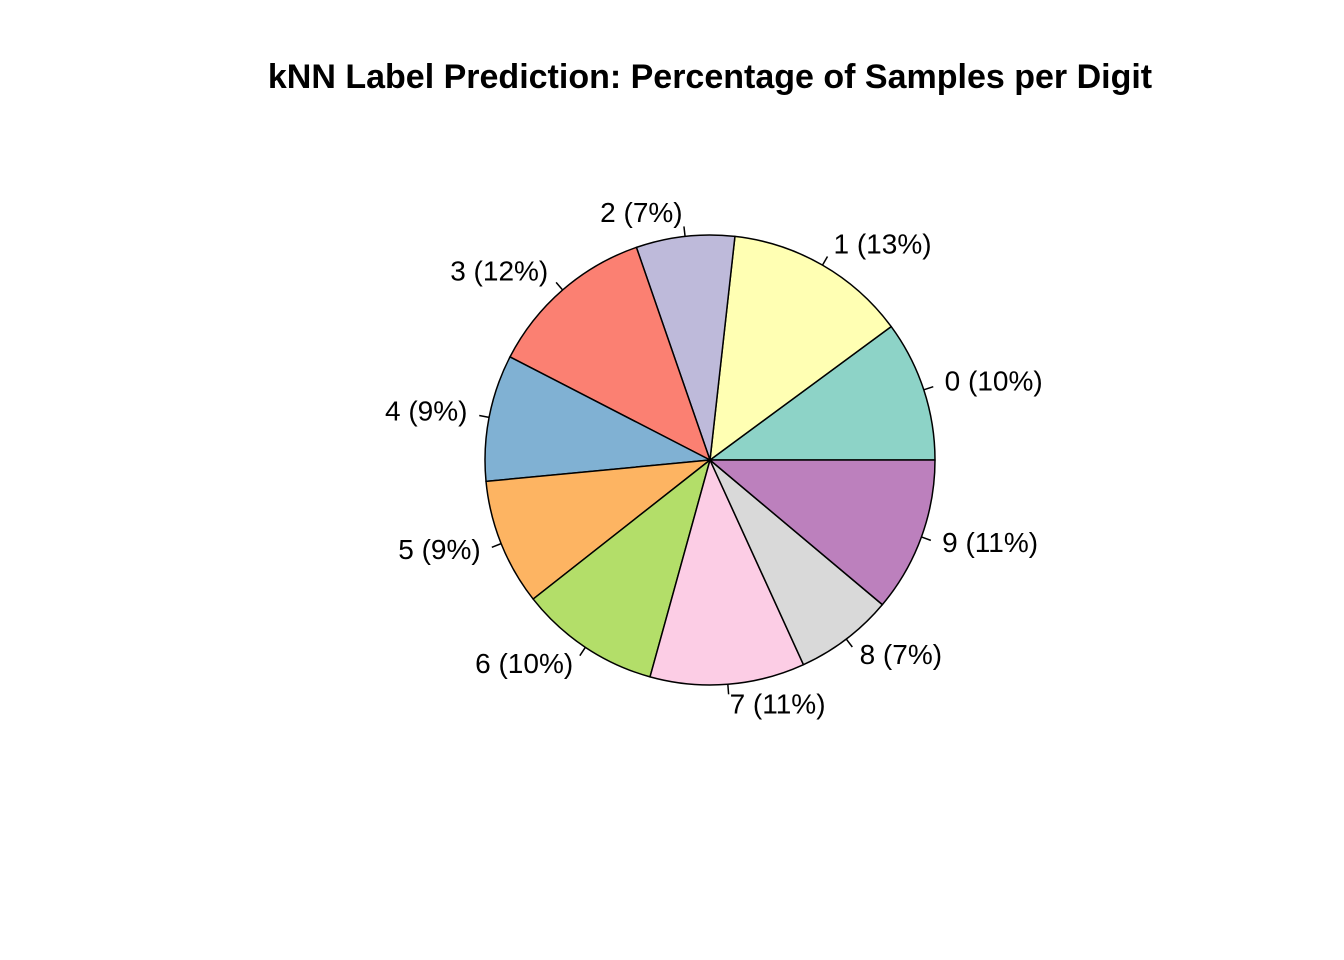 The width and height of the screenshot is (1344, 960). What do you see at coordinates (883, 243) in the screenshot?
I see `slice-label-1: 1 (13%)` at bounding box center [883, 243].